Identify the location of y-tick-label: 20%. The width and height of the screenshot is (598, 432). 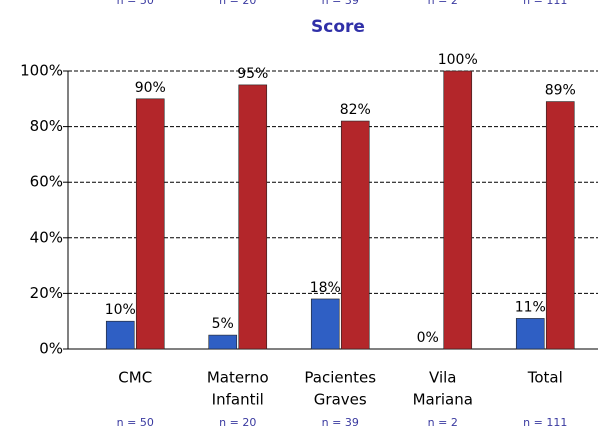
(46, 293).